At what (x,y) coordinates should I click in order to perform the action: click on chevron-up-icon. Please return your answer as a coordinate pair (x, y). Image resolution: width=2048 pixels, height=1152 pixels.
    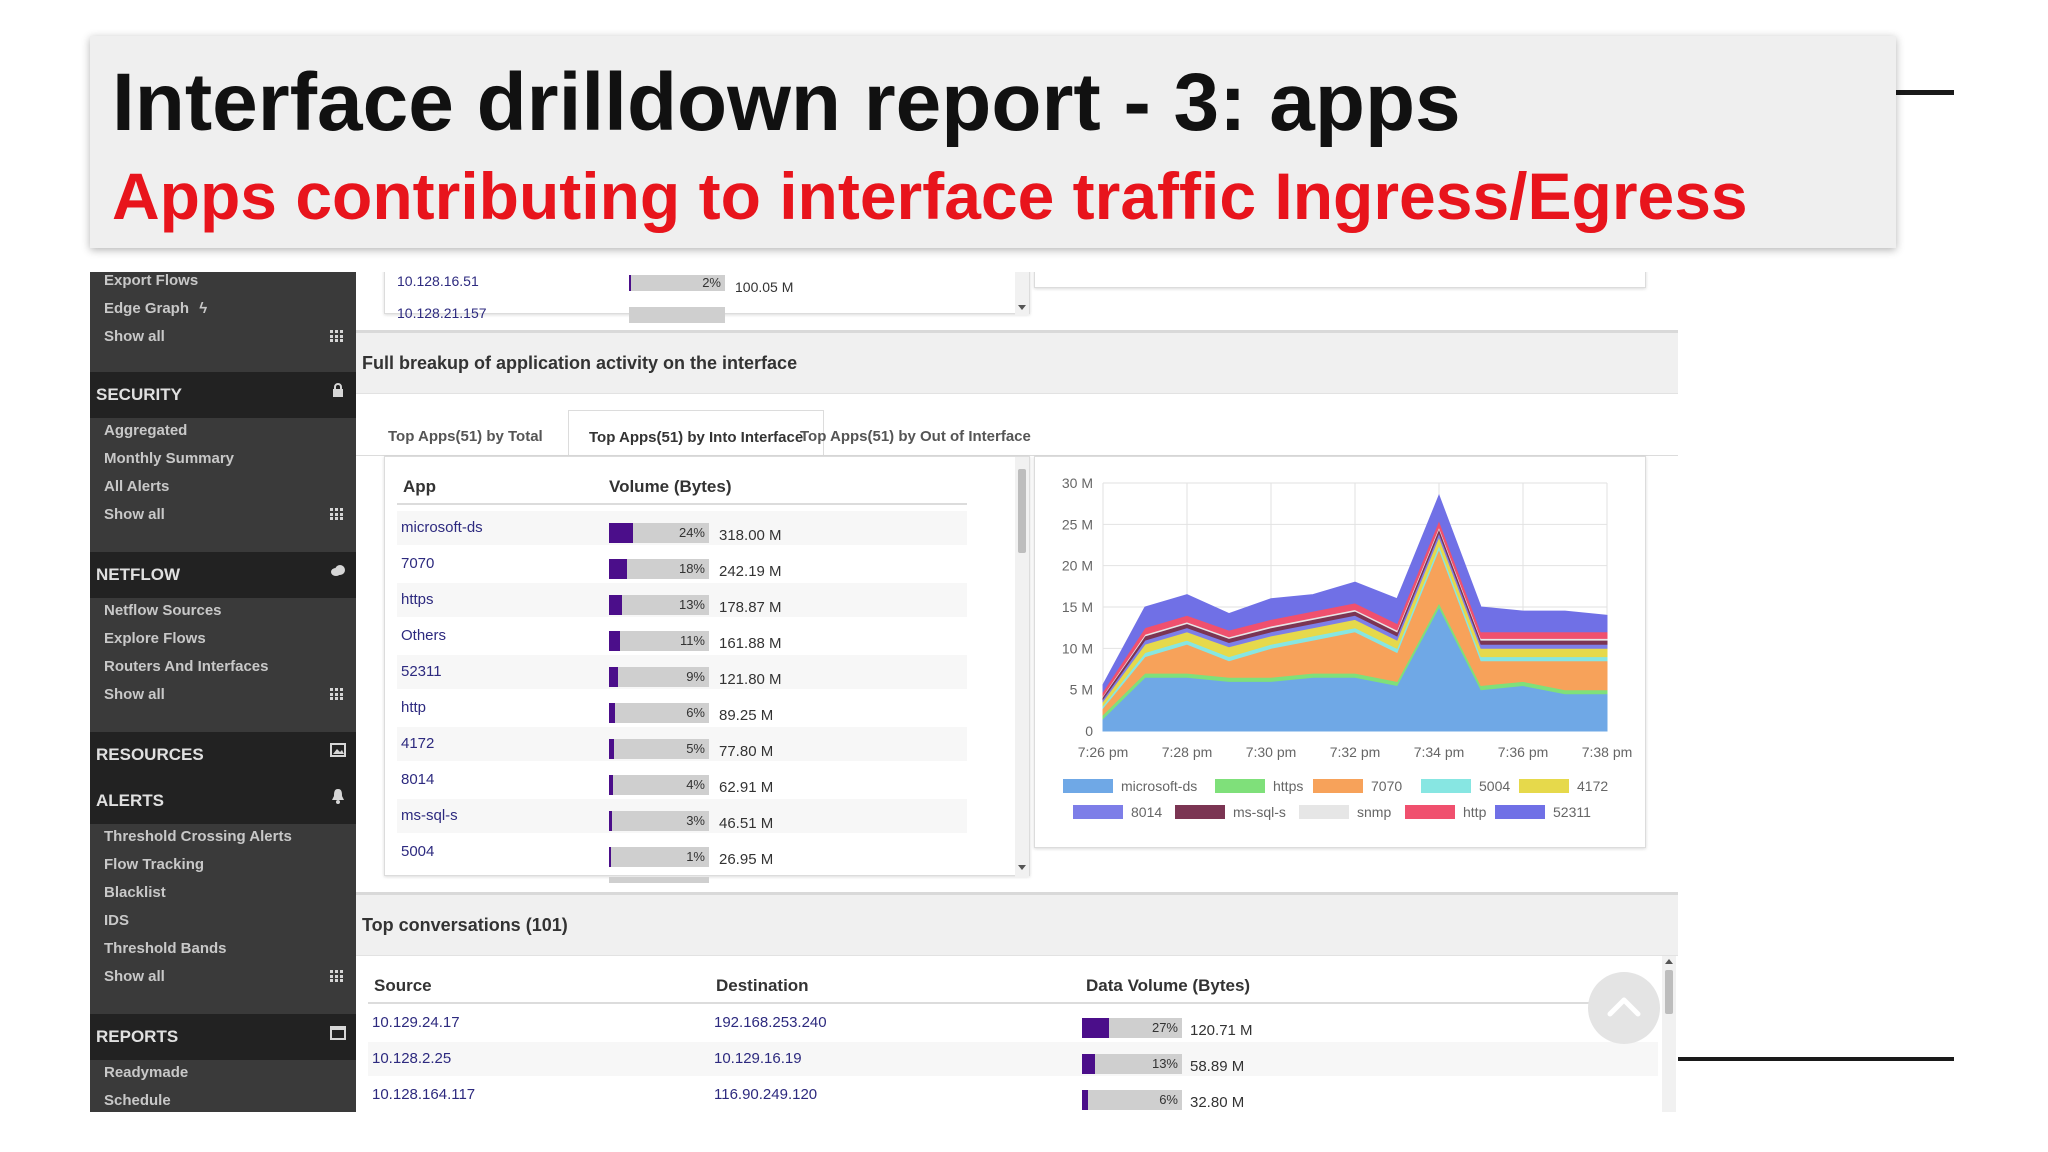
    Looking at the image, I should click on (1624, 1007).